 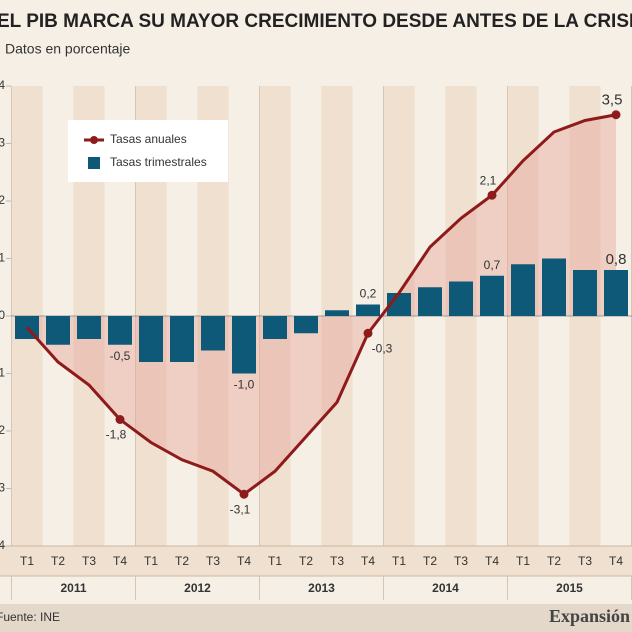 What do you see at coordinates (94, 140) in the screenshot?
I see `legend-marker` at bounding box center [94, 140].